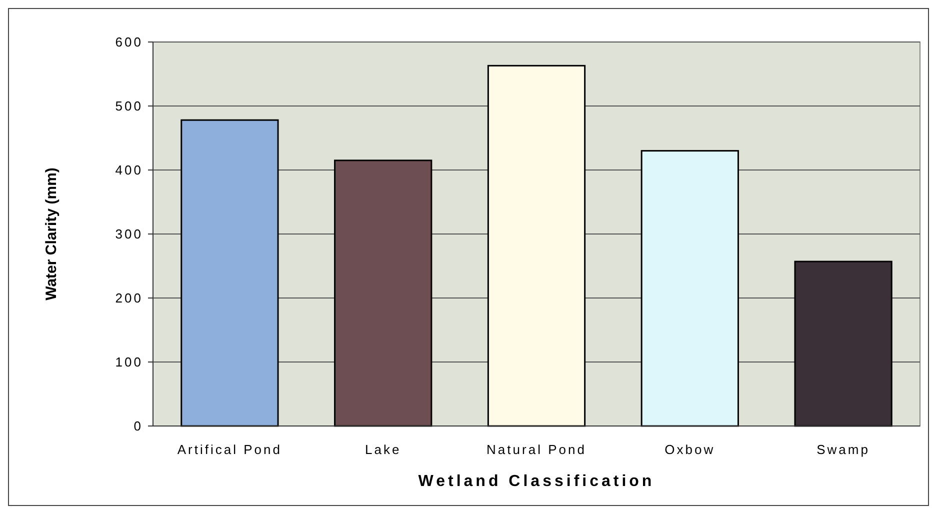 The width and height of the screenshot is (937, 514). What do you see at coordinates (51, 234) in the screenshot?
I see `y-axis-title: Water Clarity (mm)` at bounding box center [51, 234].